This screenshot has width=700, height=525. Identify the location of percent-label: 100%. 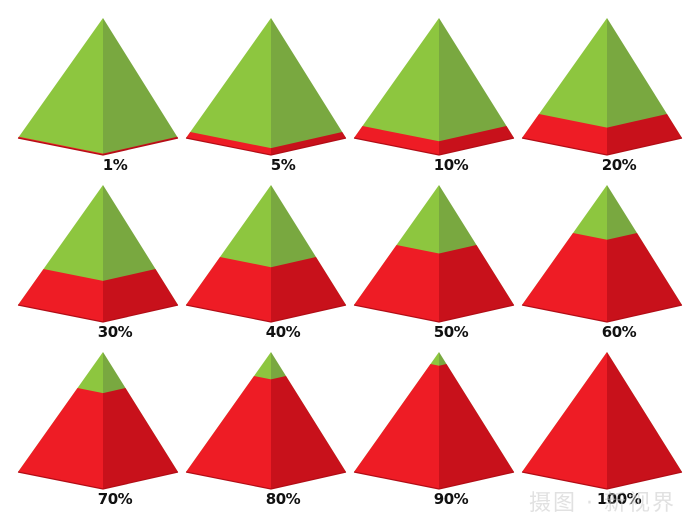
(619, 499).